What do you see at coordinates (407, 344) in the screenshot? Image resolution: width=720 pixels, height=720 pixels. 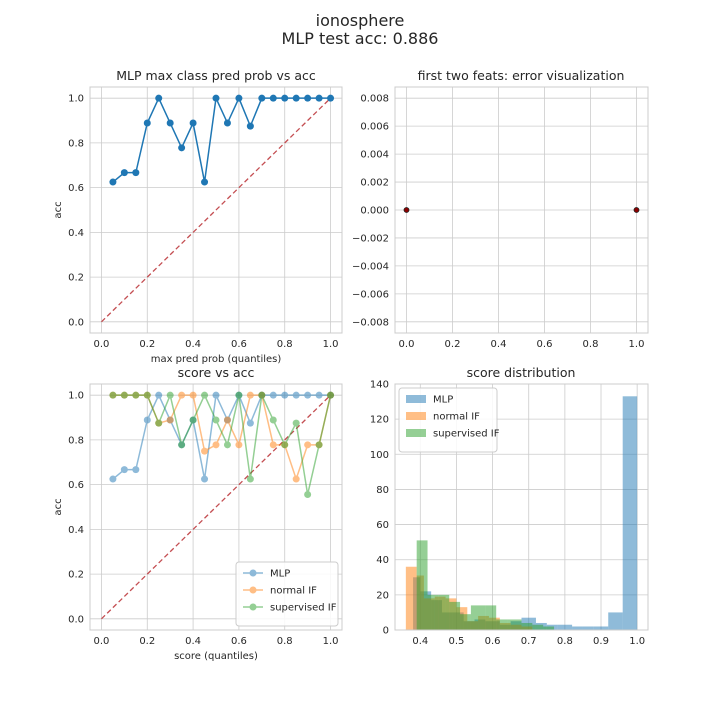 I see `x-tick-label: 0.0` at bounding box center [407, 344].